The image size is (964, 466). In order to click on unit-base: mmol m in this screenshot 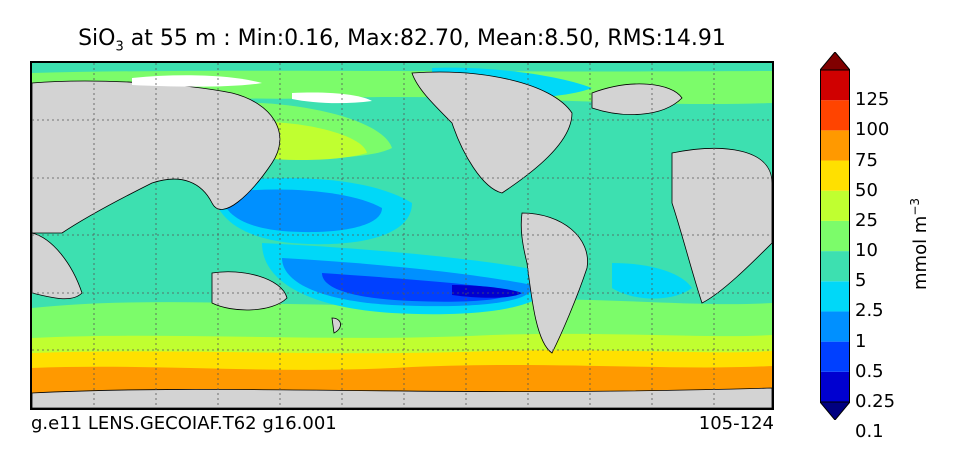, I will do `click(920, 252)`.